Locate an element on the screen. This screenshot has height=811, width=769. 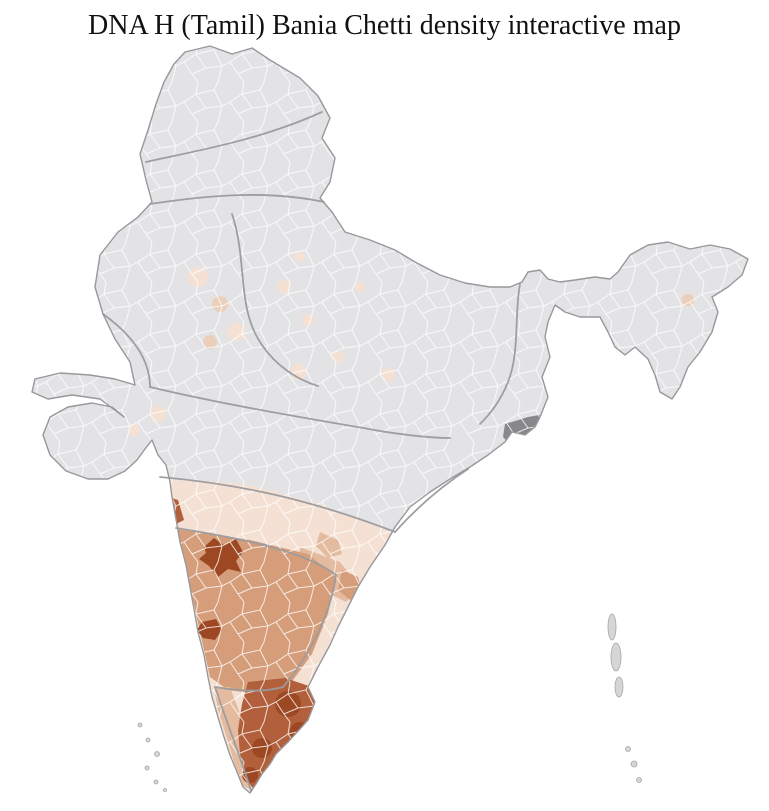
andaman-nicobar-islands is located at coordinates (624, 698).